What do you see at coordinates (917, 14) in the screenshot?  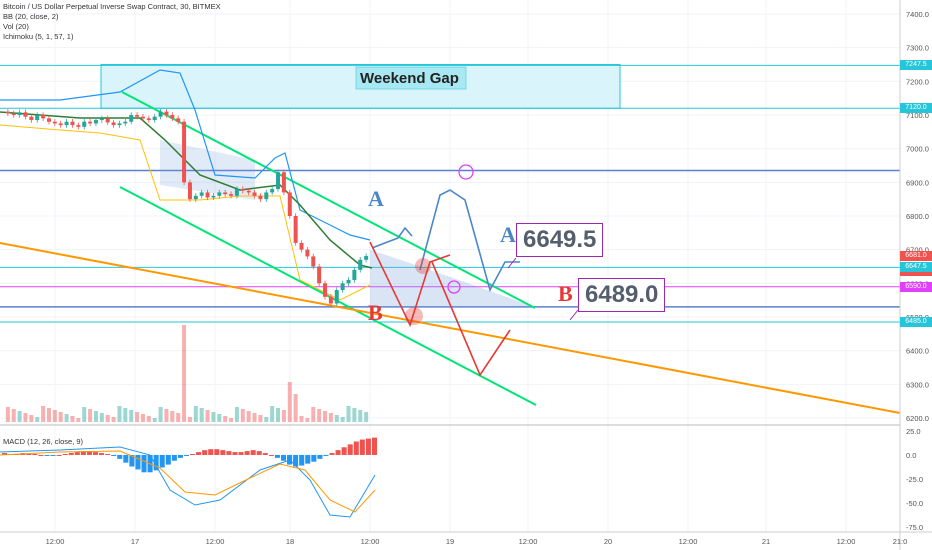 I see `y-tick-label: 7400.0` at bounding box center [917, 14].